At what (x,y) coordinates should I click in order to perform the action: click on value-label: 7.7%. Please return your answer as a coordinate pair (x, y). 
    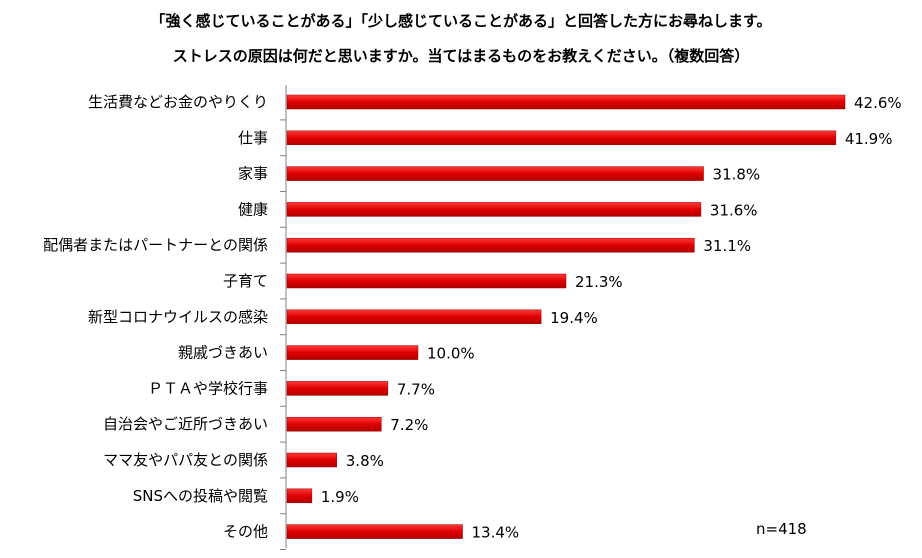
    Looking at the image, I should click on (416, 389).